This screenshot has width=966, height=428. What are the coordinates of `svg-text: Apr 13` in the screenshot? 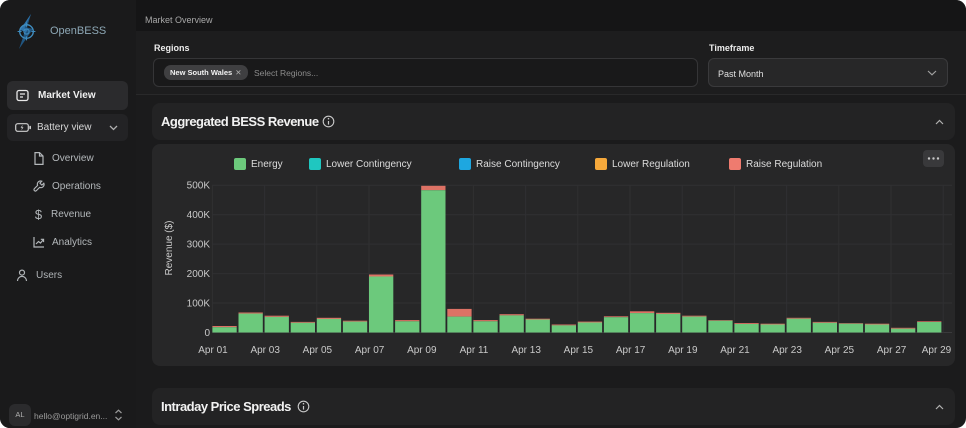 It's located at (526, 350).